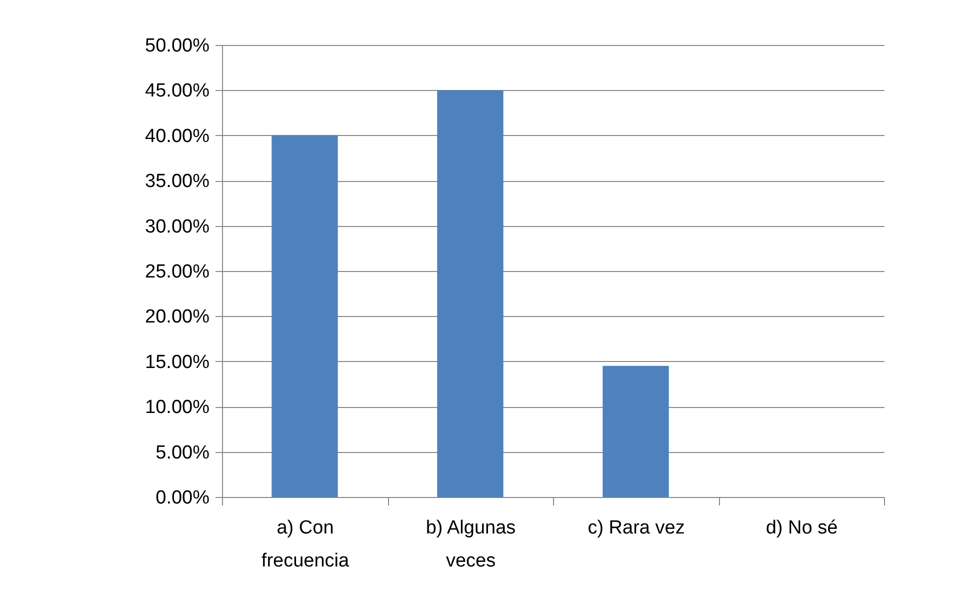 This screenshot has height=611, width=958. I want to click on x-tick-label: d) No sé, so click(802, 528).